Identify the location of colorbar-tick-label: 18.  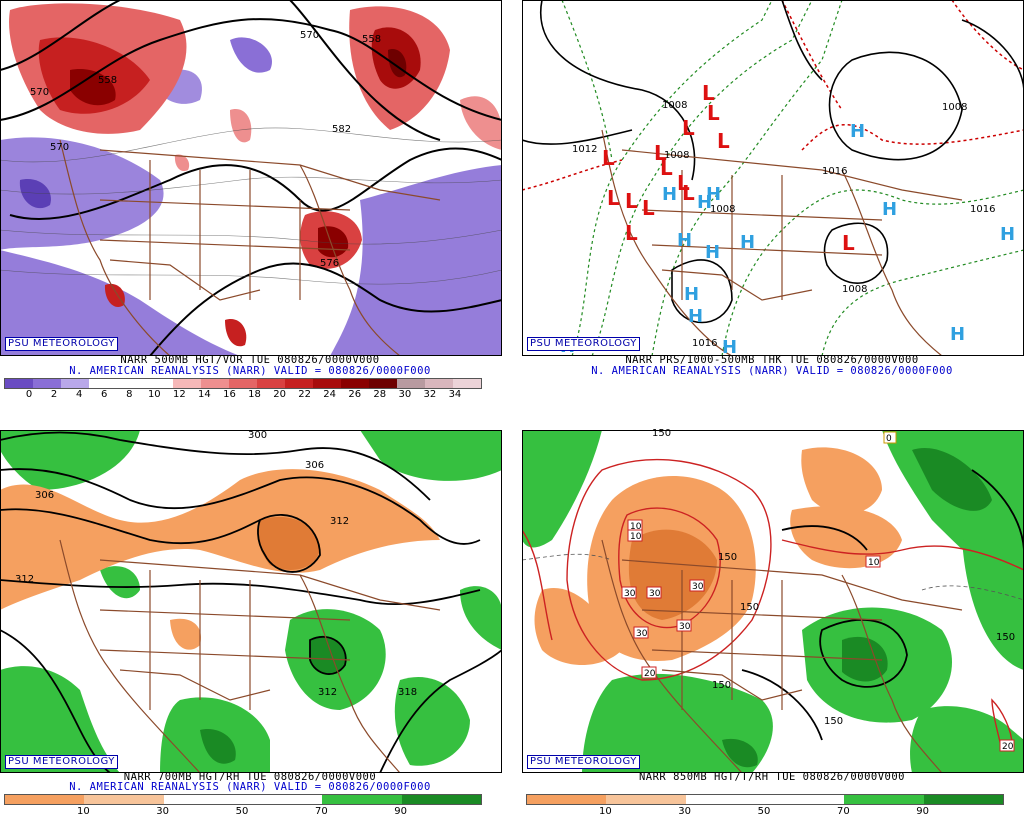
(254, 394).